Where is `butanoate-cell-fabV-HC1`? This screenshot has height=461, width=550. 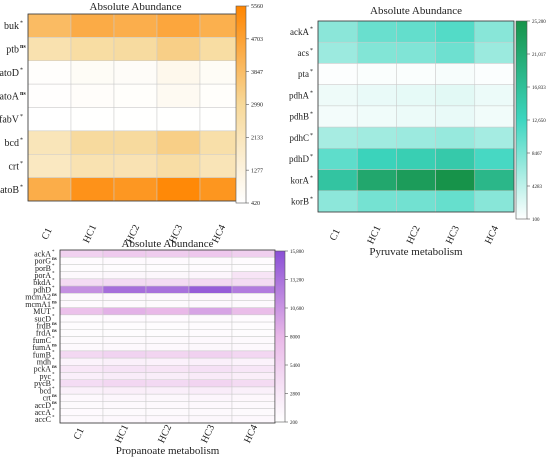
butanoate-cell-fabV-HC1 is located at coordinates (92, 119).